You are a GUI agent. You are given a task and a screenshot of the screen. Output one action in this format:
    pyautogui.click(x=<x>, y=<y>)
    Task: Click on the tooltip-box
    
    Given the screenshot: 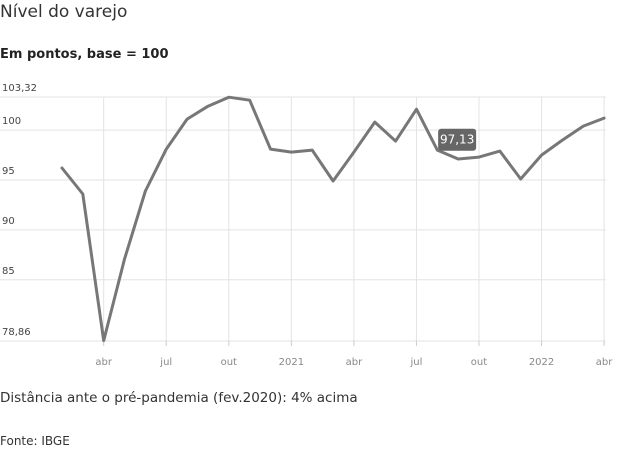 What is the action you would take?
    pyautogui.click(x=457, y=139)
    